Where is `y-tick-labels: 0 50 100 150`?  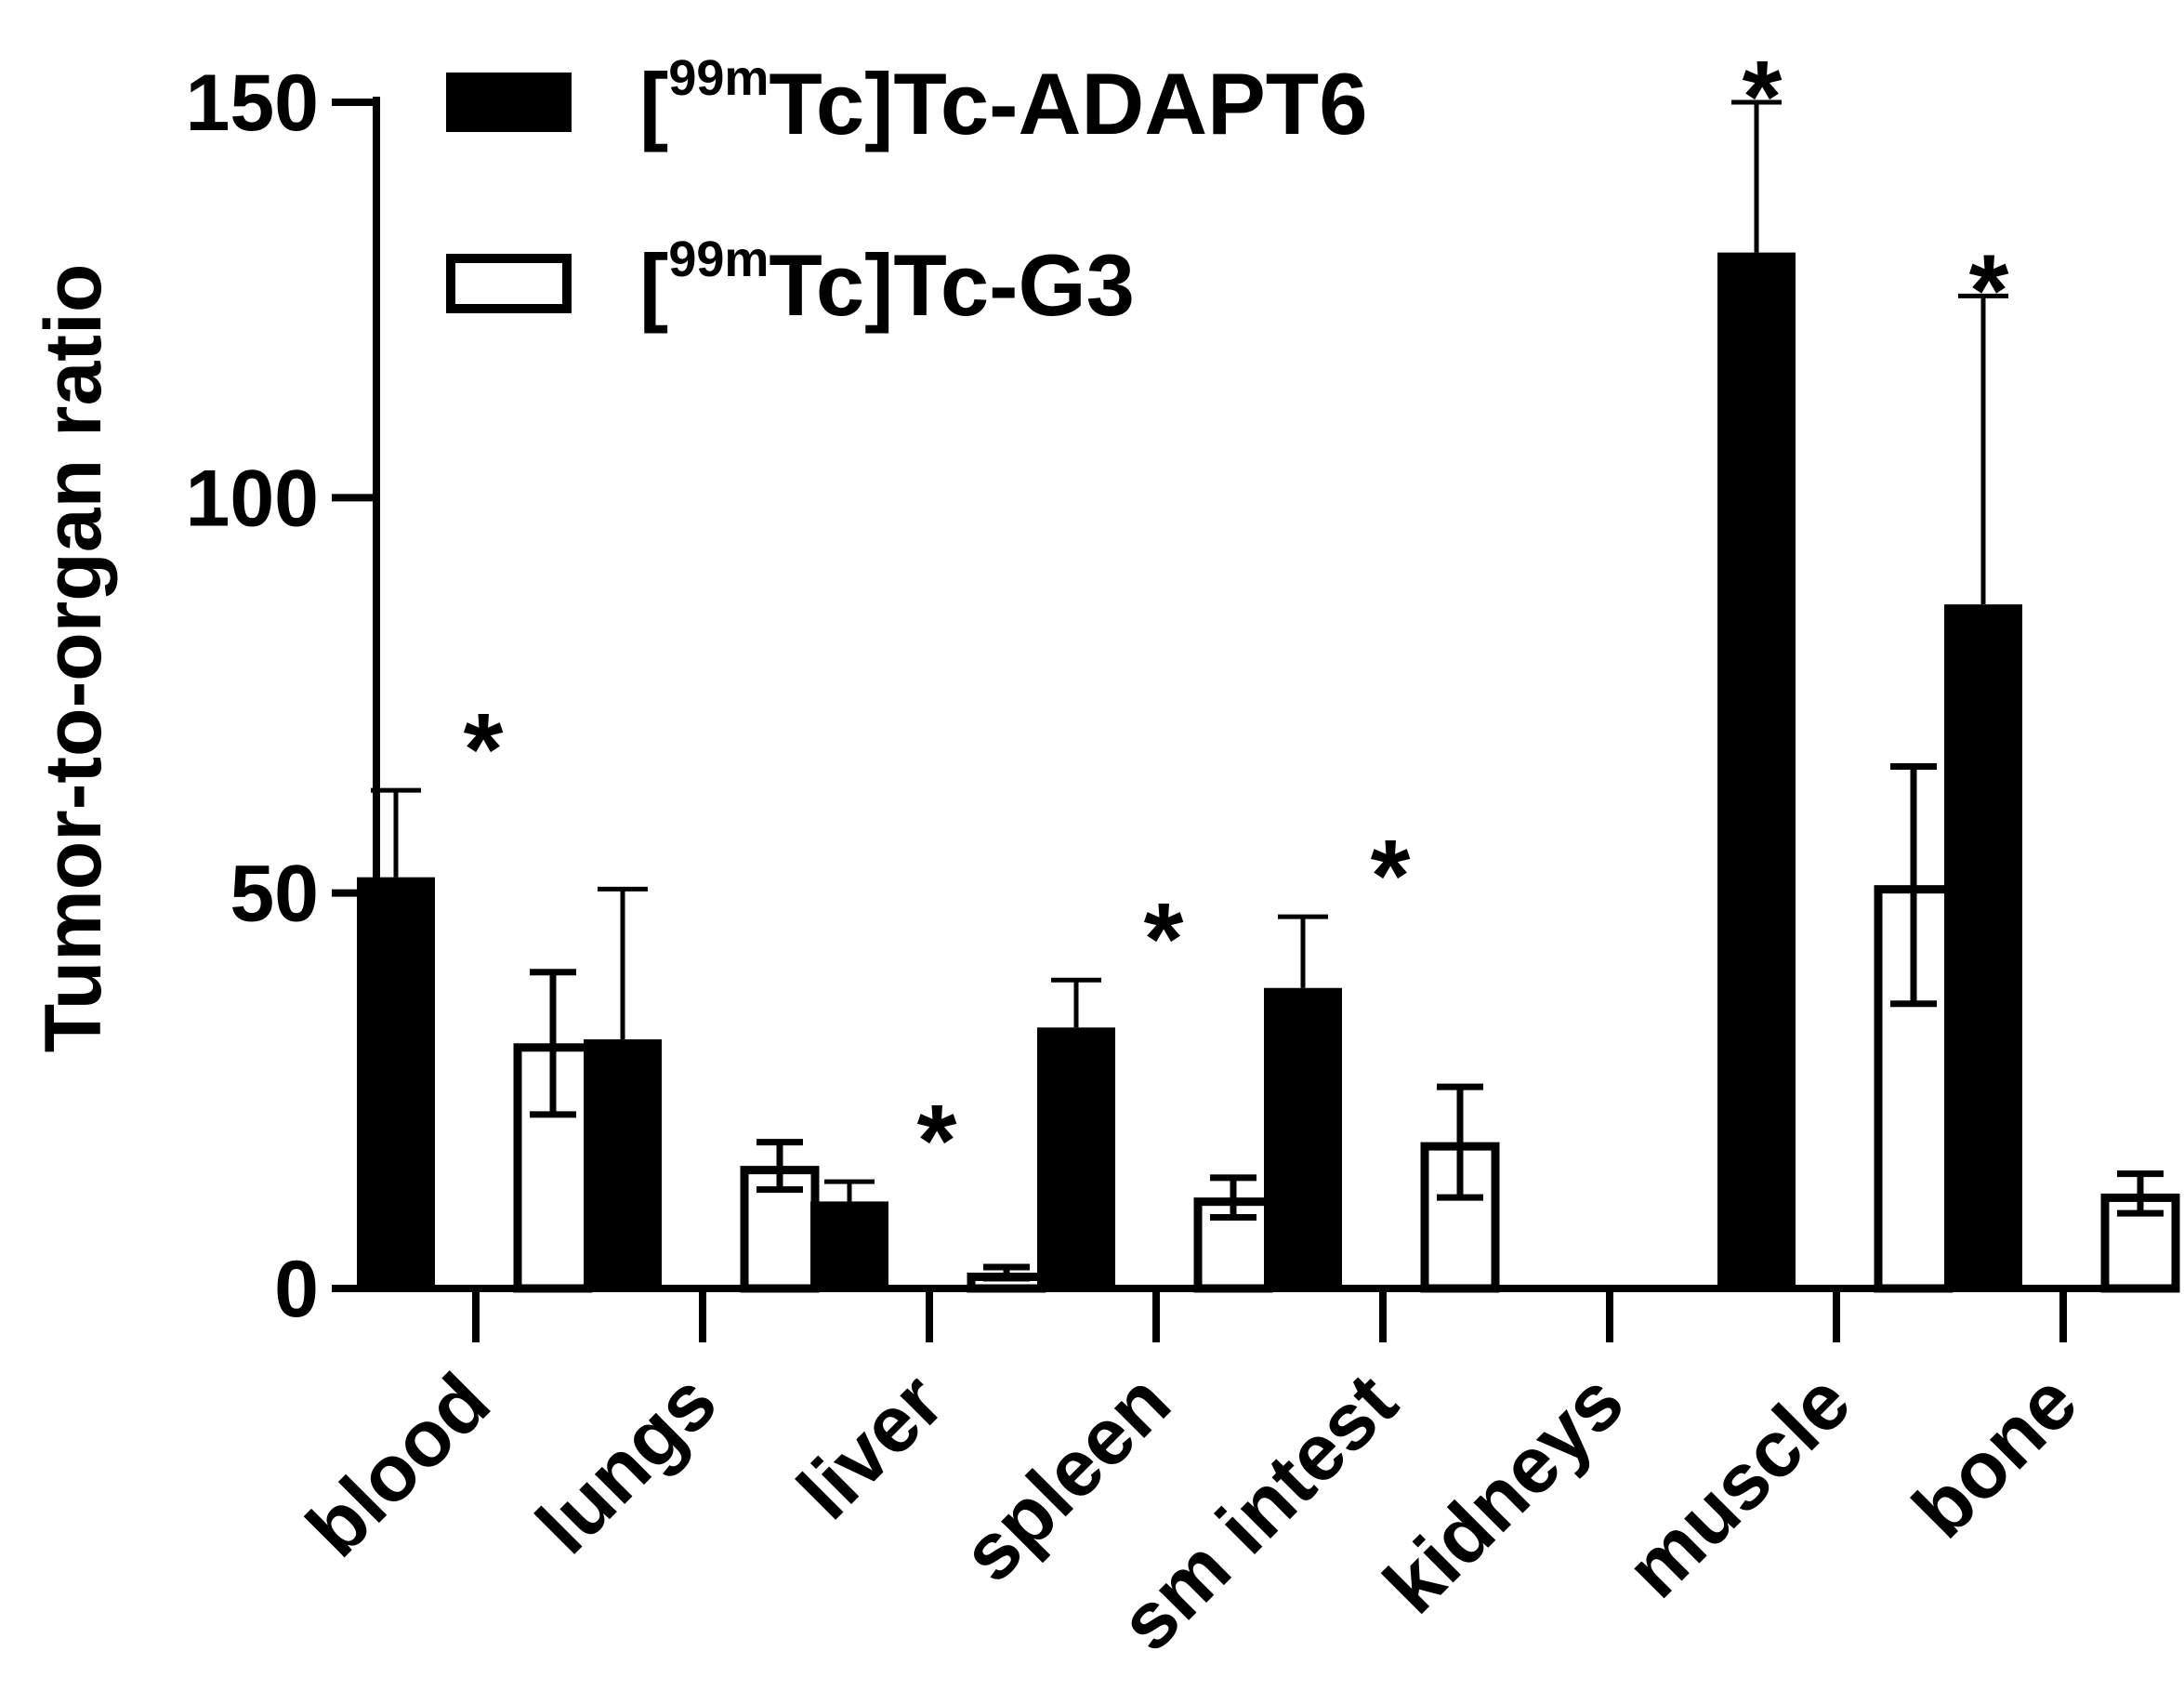
y-tick-labels: 0 50 100 150 is located at coordinates (253, 697).